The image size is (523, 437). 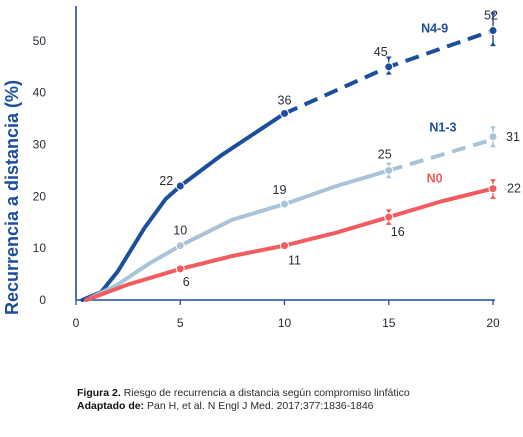 I want to click on y-tick-label: 40, so click(x=40, y=93).